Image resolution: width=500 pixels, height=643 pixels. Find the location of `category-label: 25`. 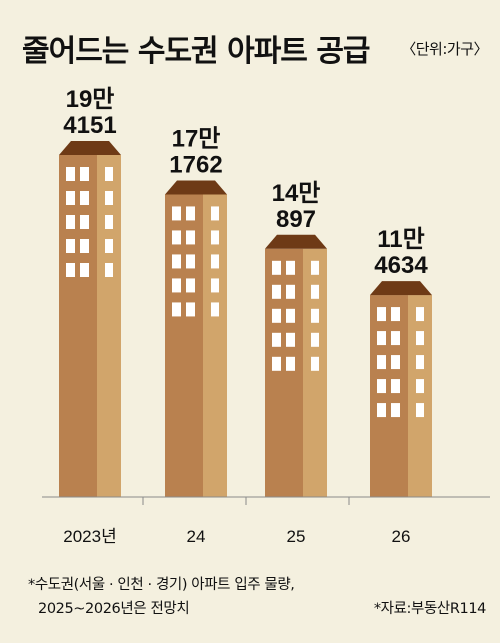

category-label: 25 is located at coordinates (296, 536).